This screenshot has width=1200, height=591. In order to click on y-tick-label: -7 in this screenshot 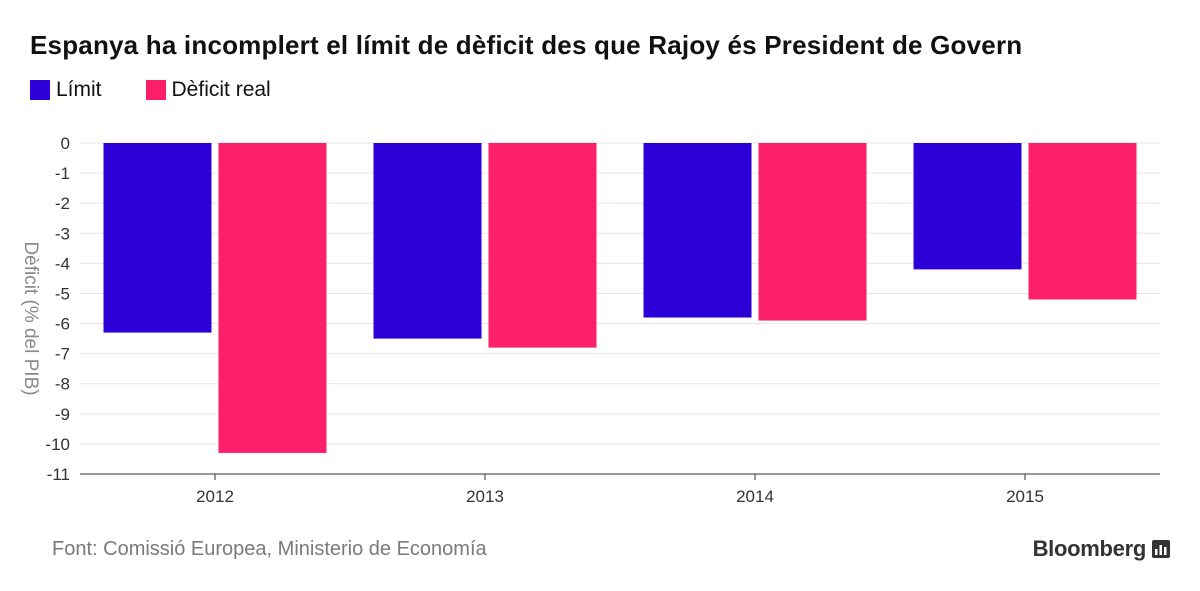, I will do `click(62, 354)`.